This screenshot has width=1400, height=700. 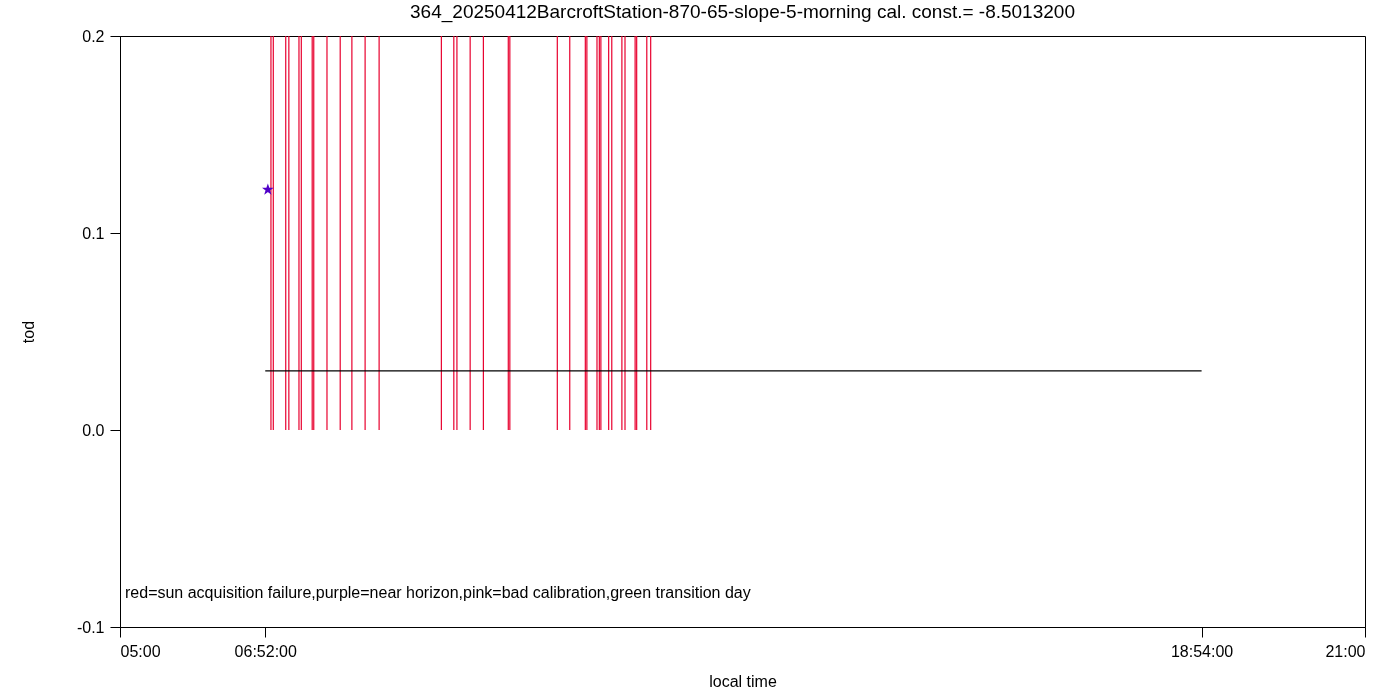 I want to click on y-tick-label: -0.1, so click(x=90, y=627).